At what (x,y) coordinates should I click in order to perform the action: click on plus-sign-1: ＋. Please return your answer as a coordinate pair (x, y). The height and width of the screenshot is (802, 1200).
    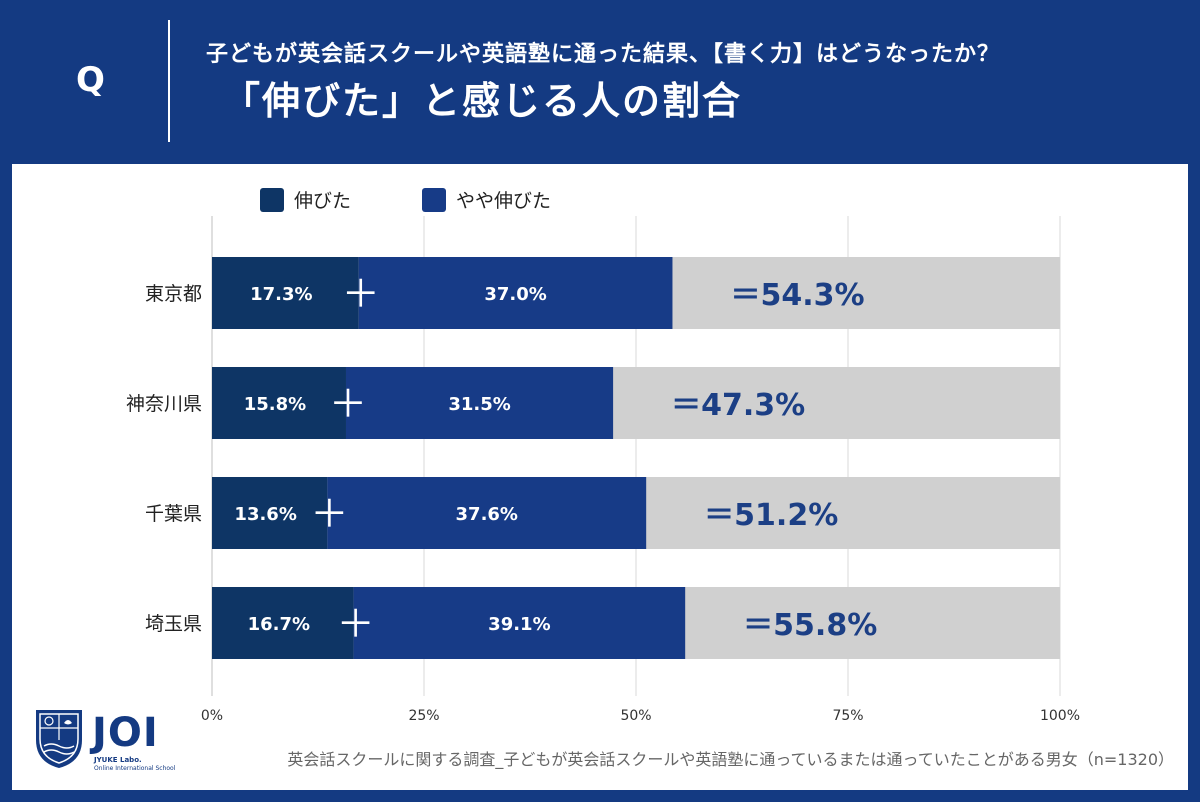
    Looking at the image, I should click on (348, 404).